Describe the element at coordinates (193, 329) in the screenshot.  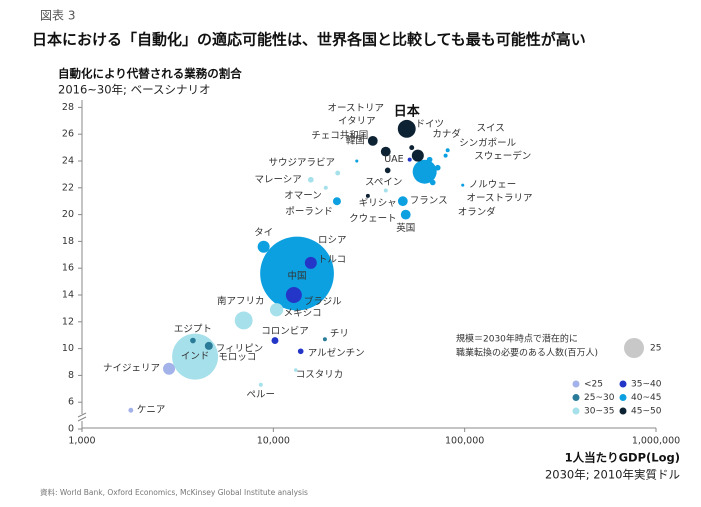
I see `bubble-label: エジプト` at that location.